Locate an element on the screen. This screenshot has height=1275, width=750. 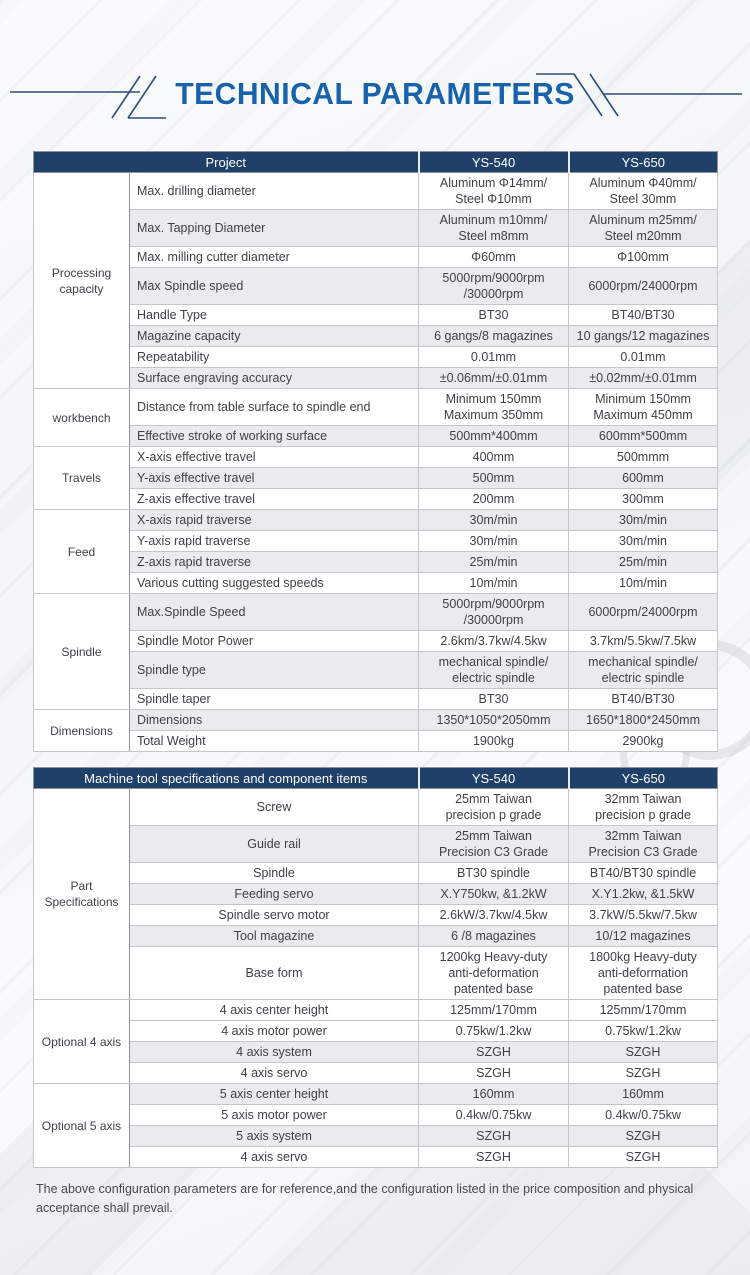
spec-parameter-name: Z-axis effective travel is located at coordinates (274, 499).